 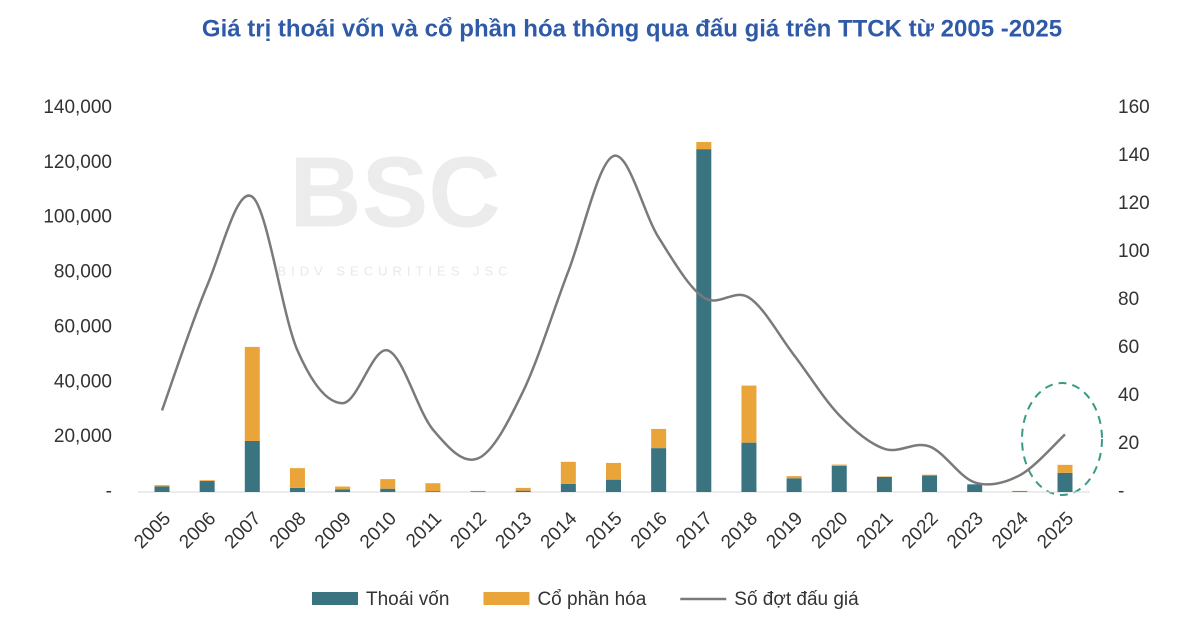 What do you see at coordinates (514, 530) in the screenshot?
I see `x-tick-label: 2013` at bounding box center [514, 530].